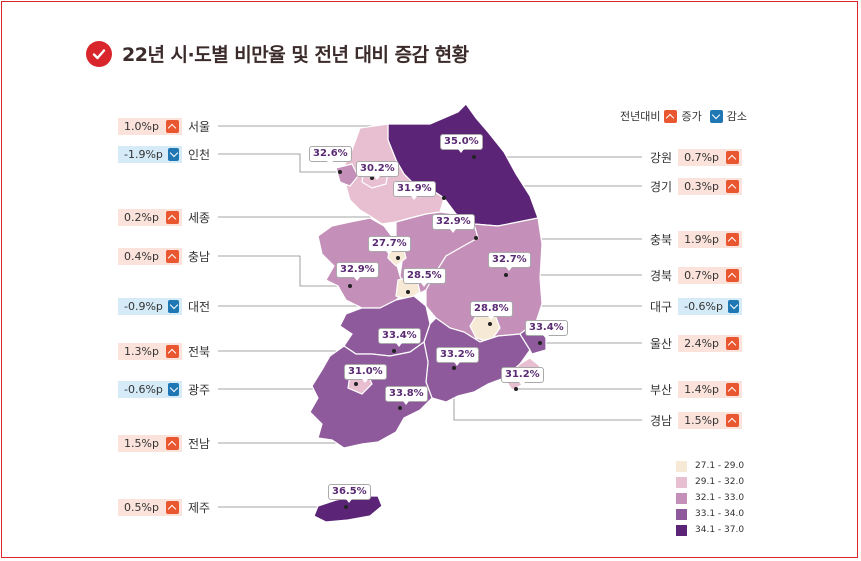  What do you see at coordinates (720, 466) in the screenshot?
I see `scale-range: 27.1 - 29.0` at bounding box center [720, 466].